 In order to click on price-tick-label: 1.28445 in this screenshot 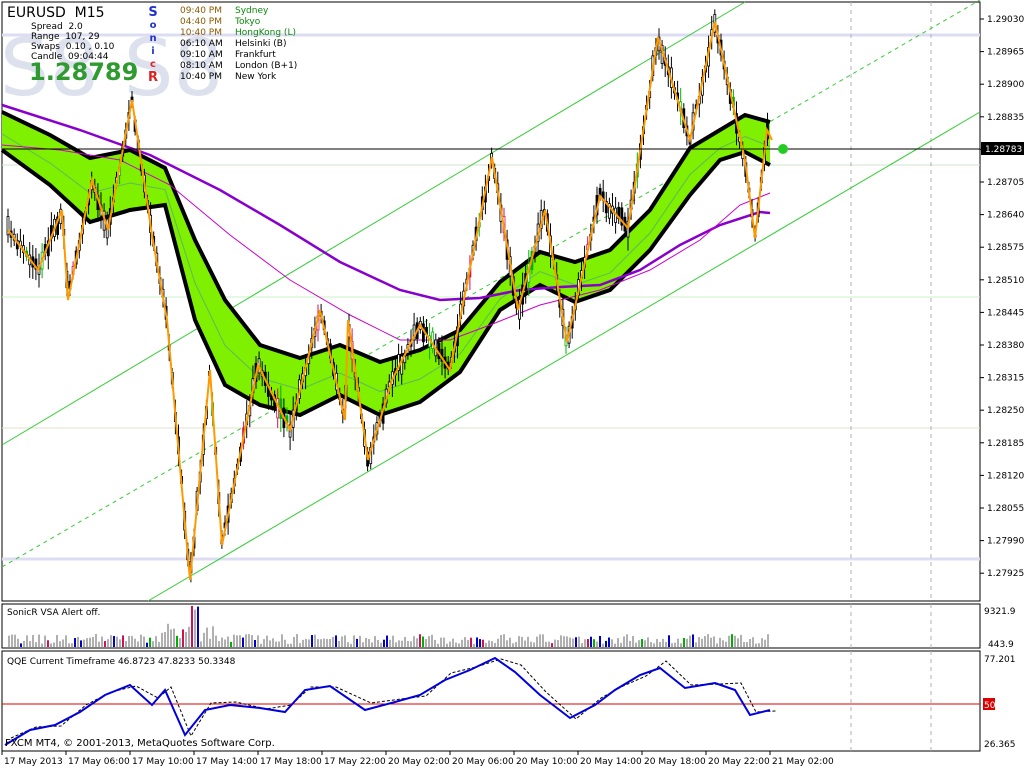, I will do `click(1005, 313)`.